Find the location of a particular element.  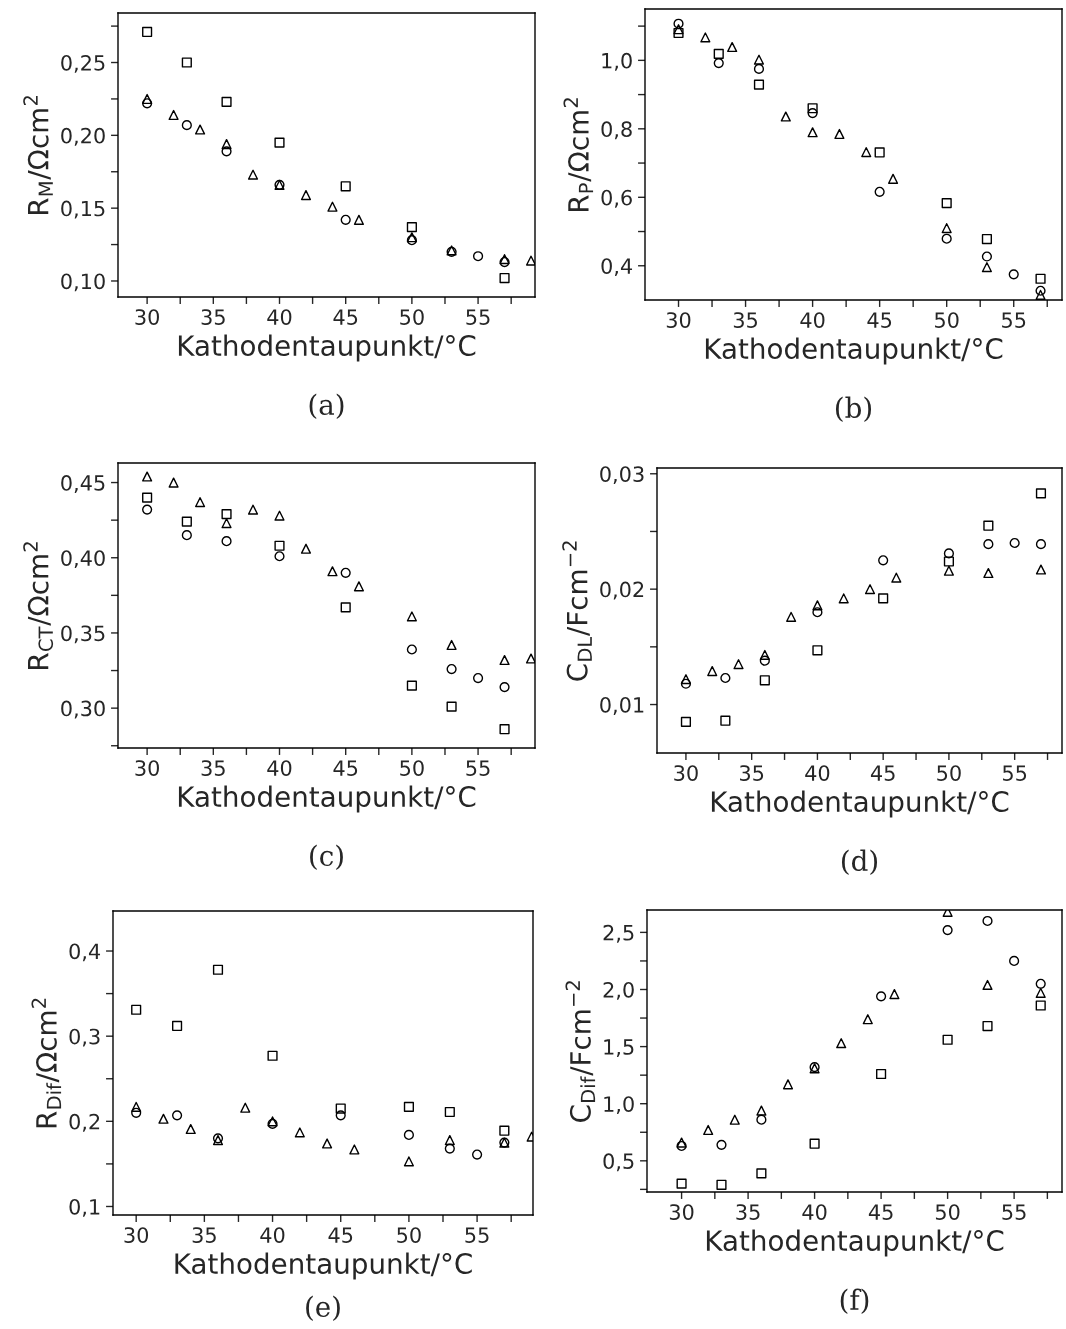

y-tick-label: 0,03 is located at coordinates (622, 475).